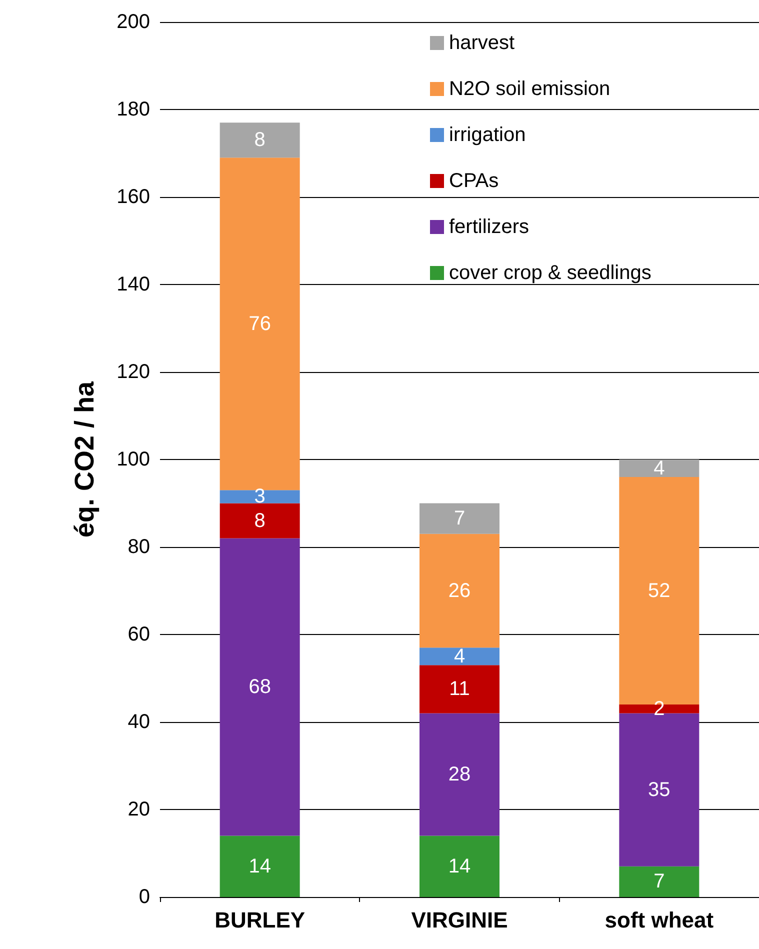 The image size is (759, 949). What do you see at coordinates (139, 547) in the screenshot?
I see `y-tick-label: 80` at bounding box center [139, 547].